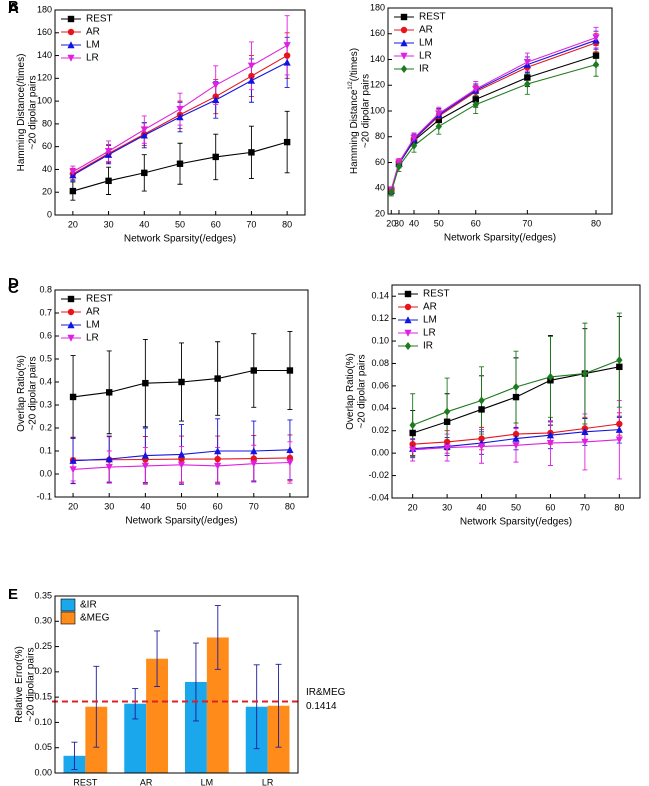  What do you see at coordinates (13, 7) in the screenshot?
I see `panel-letter: B` at bounding box center [13, 7].